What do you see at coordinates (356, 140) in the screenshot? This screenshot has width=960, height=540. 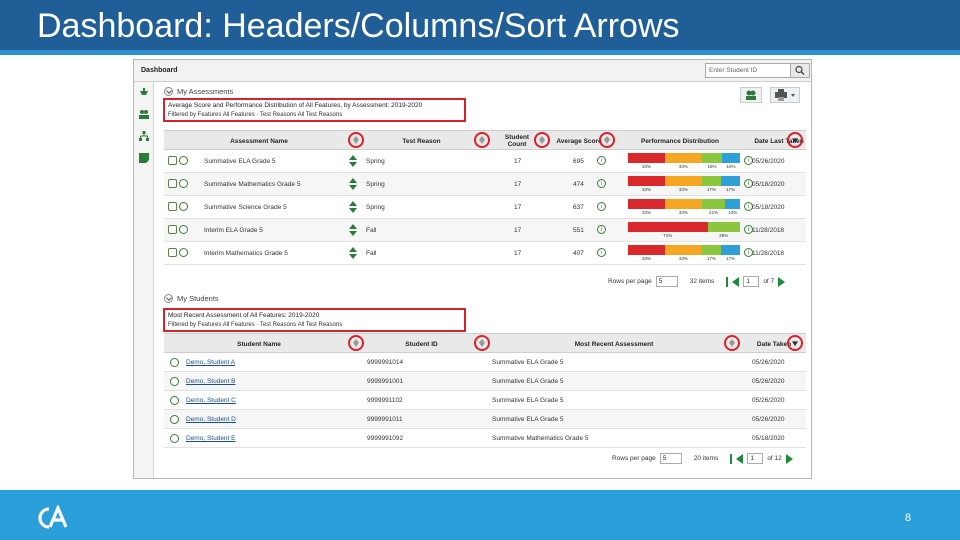 I see `sort-arrow-assessment-name` at bounding box center [356, 140].